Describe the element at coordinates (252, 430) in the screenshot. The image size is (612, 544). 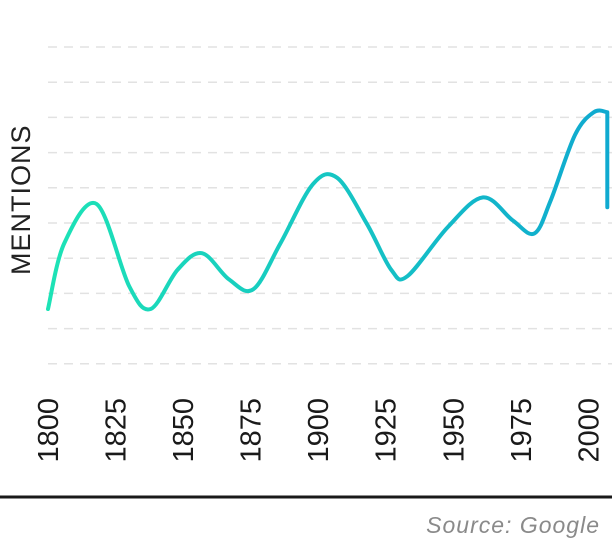
I see `x-tick-label: 1875` at that location.